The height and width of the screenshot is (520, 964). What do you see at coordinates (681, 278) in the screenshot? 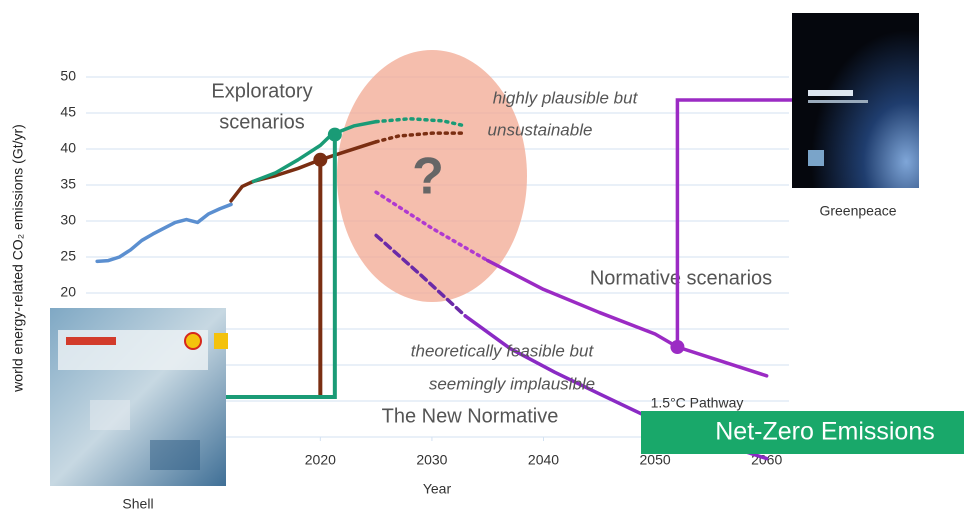
I see `annotation: Normative scenarios` at bounding box center [681, 278].